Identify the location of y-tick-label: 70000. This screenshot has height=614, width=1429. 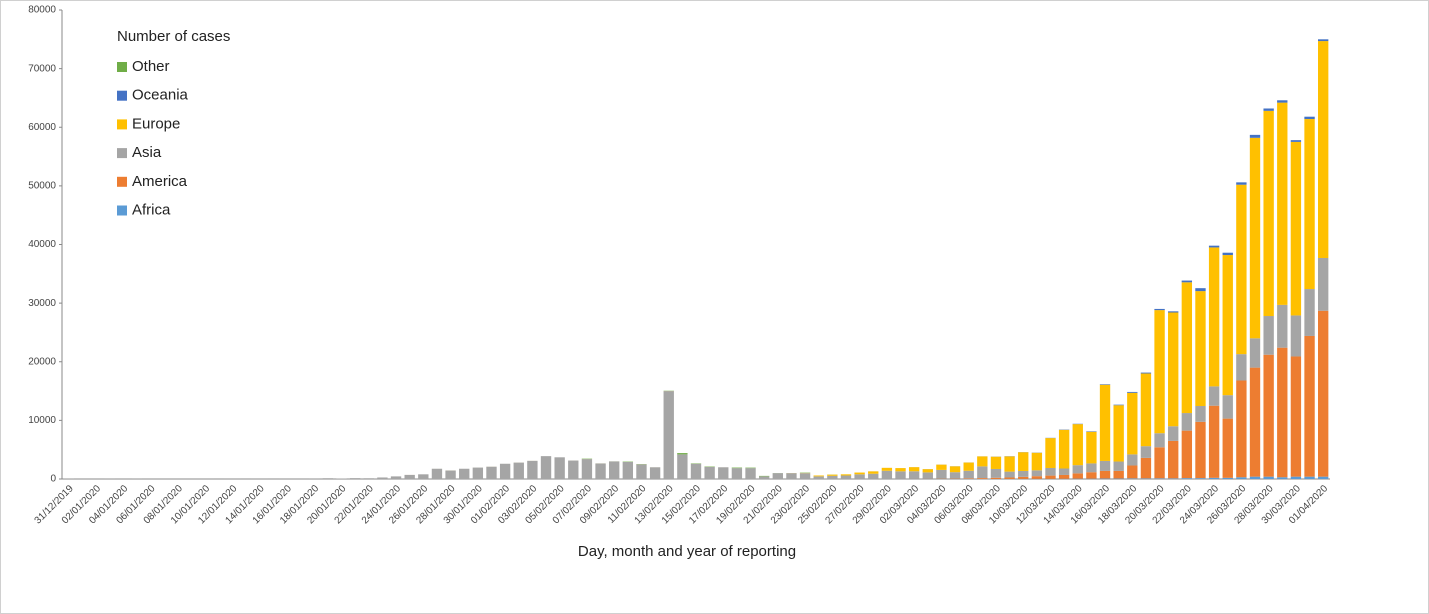
(42, 68).